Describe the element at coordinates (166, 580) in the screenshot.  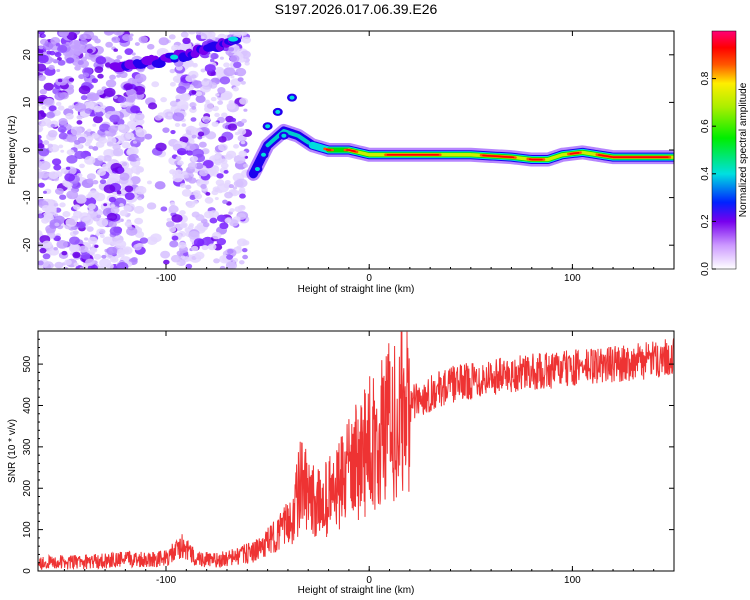
I see `bottom-x-tick-label: -100` at that location.